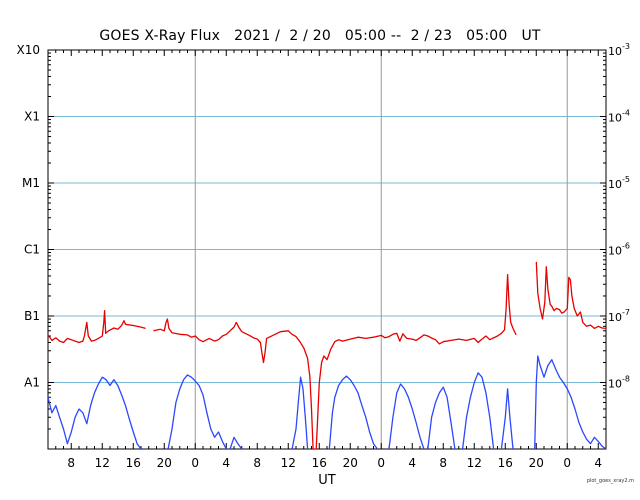 The image size is (640, 500). I want to click on y-class-label: C1, so click(32, 250).